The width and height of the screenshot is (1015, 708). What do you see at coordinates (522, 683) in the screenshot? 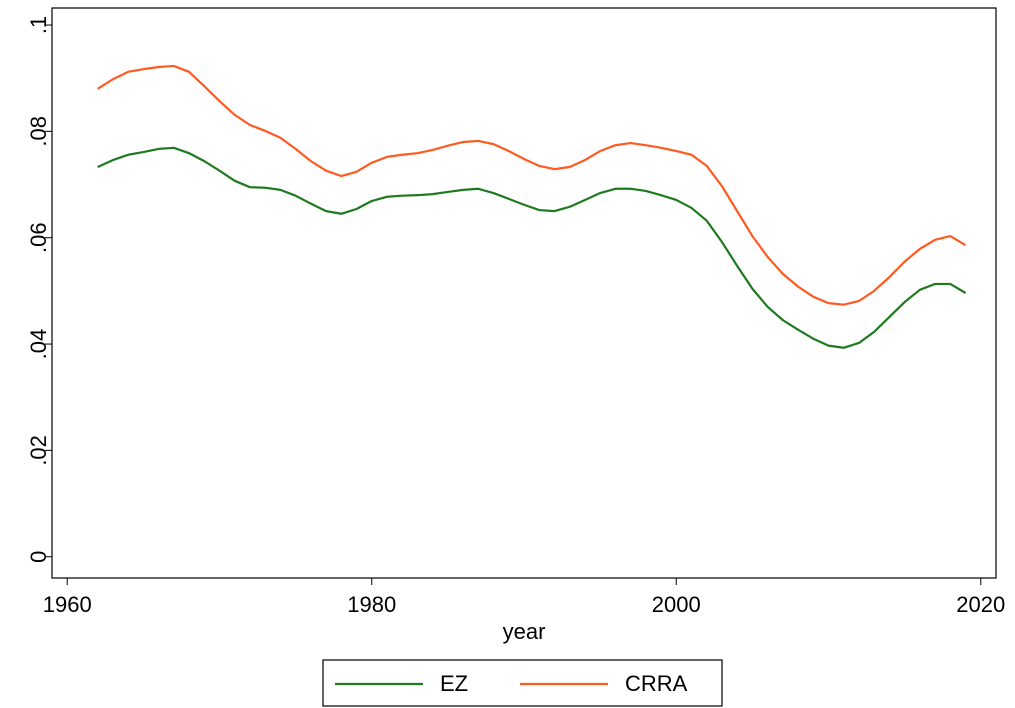
I see `legend-frame` at bounding box center [522, 683].